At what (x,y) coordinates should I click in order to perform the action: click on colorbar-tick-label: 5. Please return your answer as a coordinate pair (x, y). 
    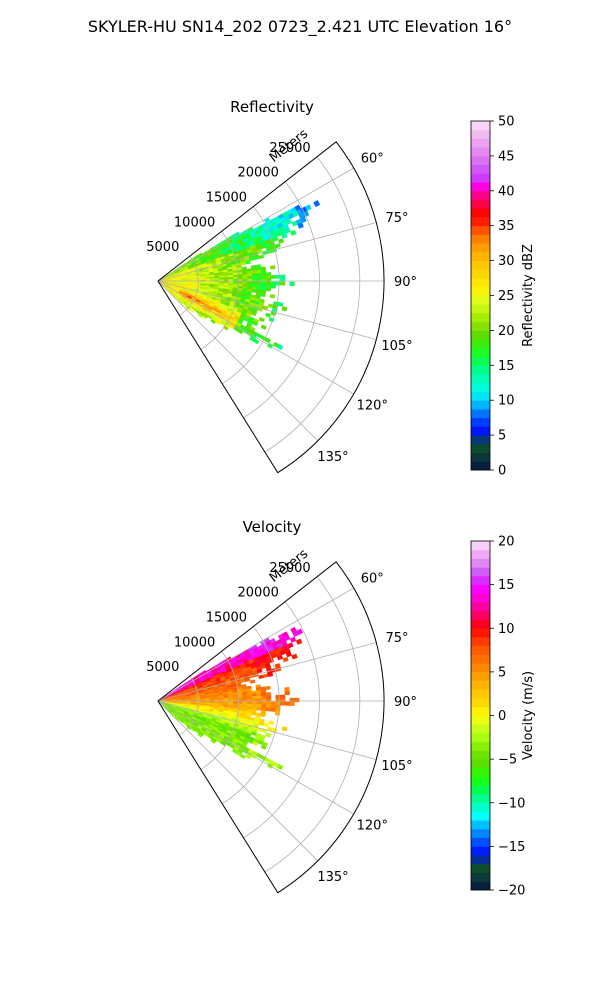
    Looking at the image, I should click on (502, 672).